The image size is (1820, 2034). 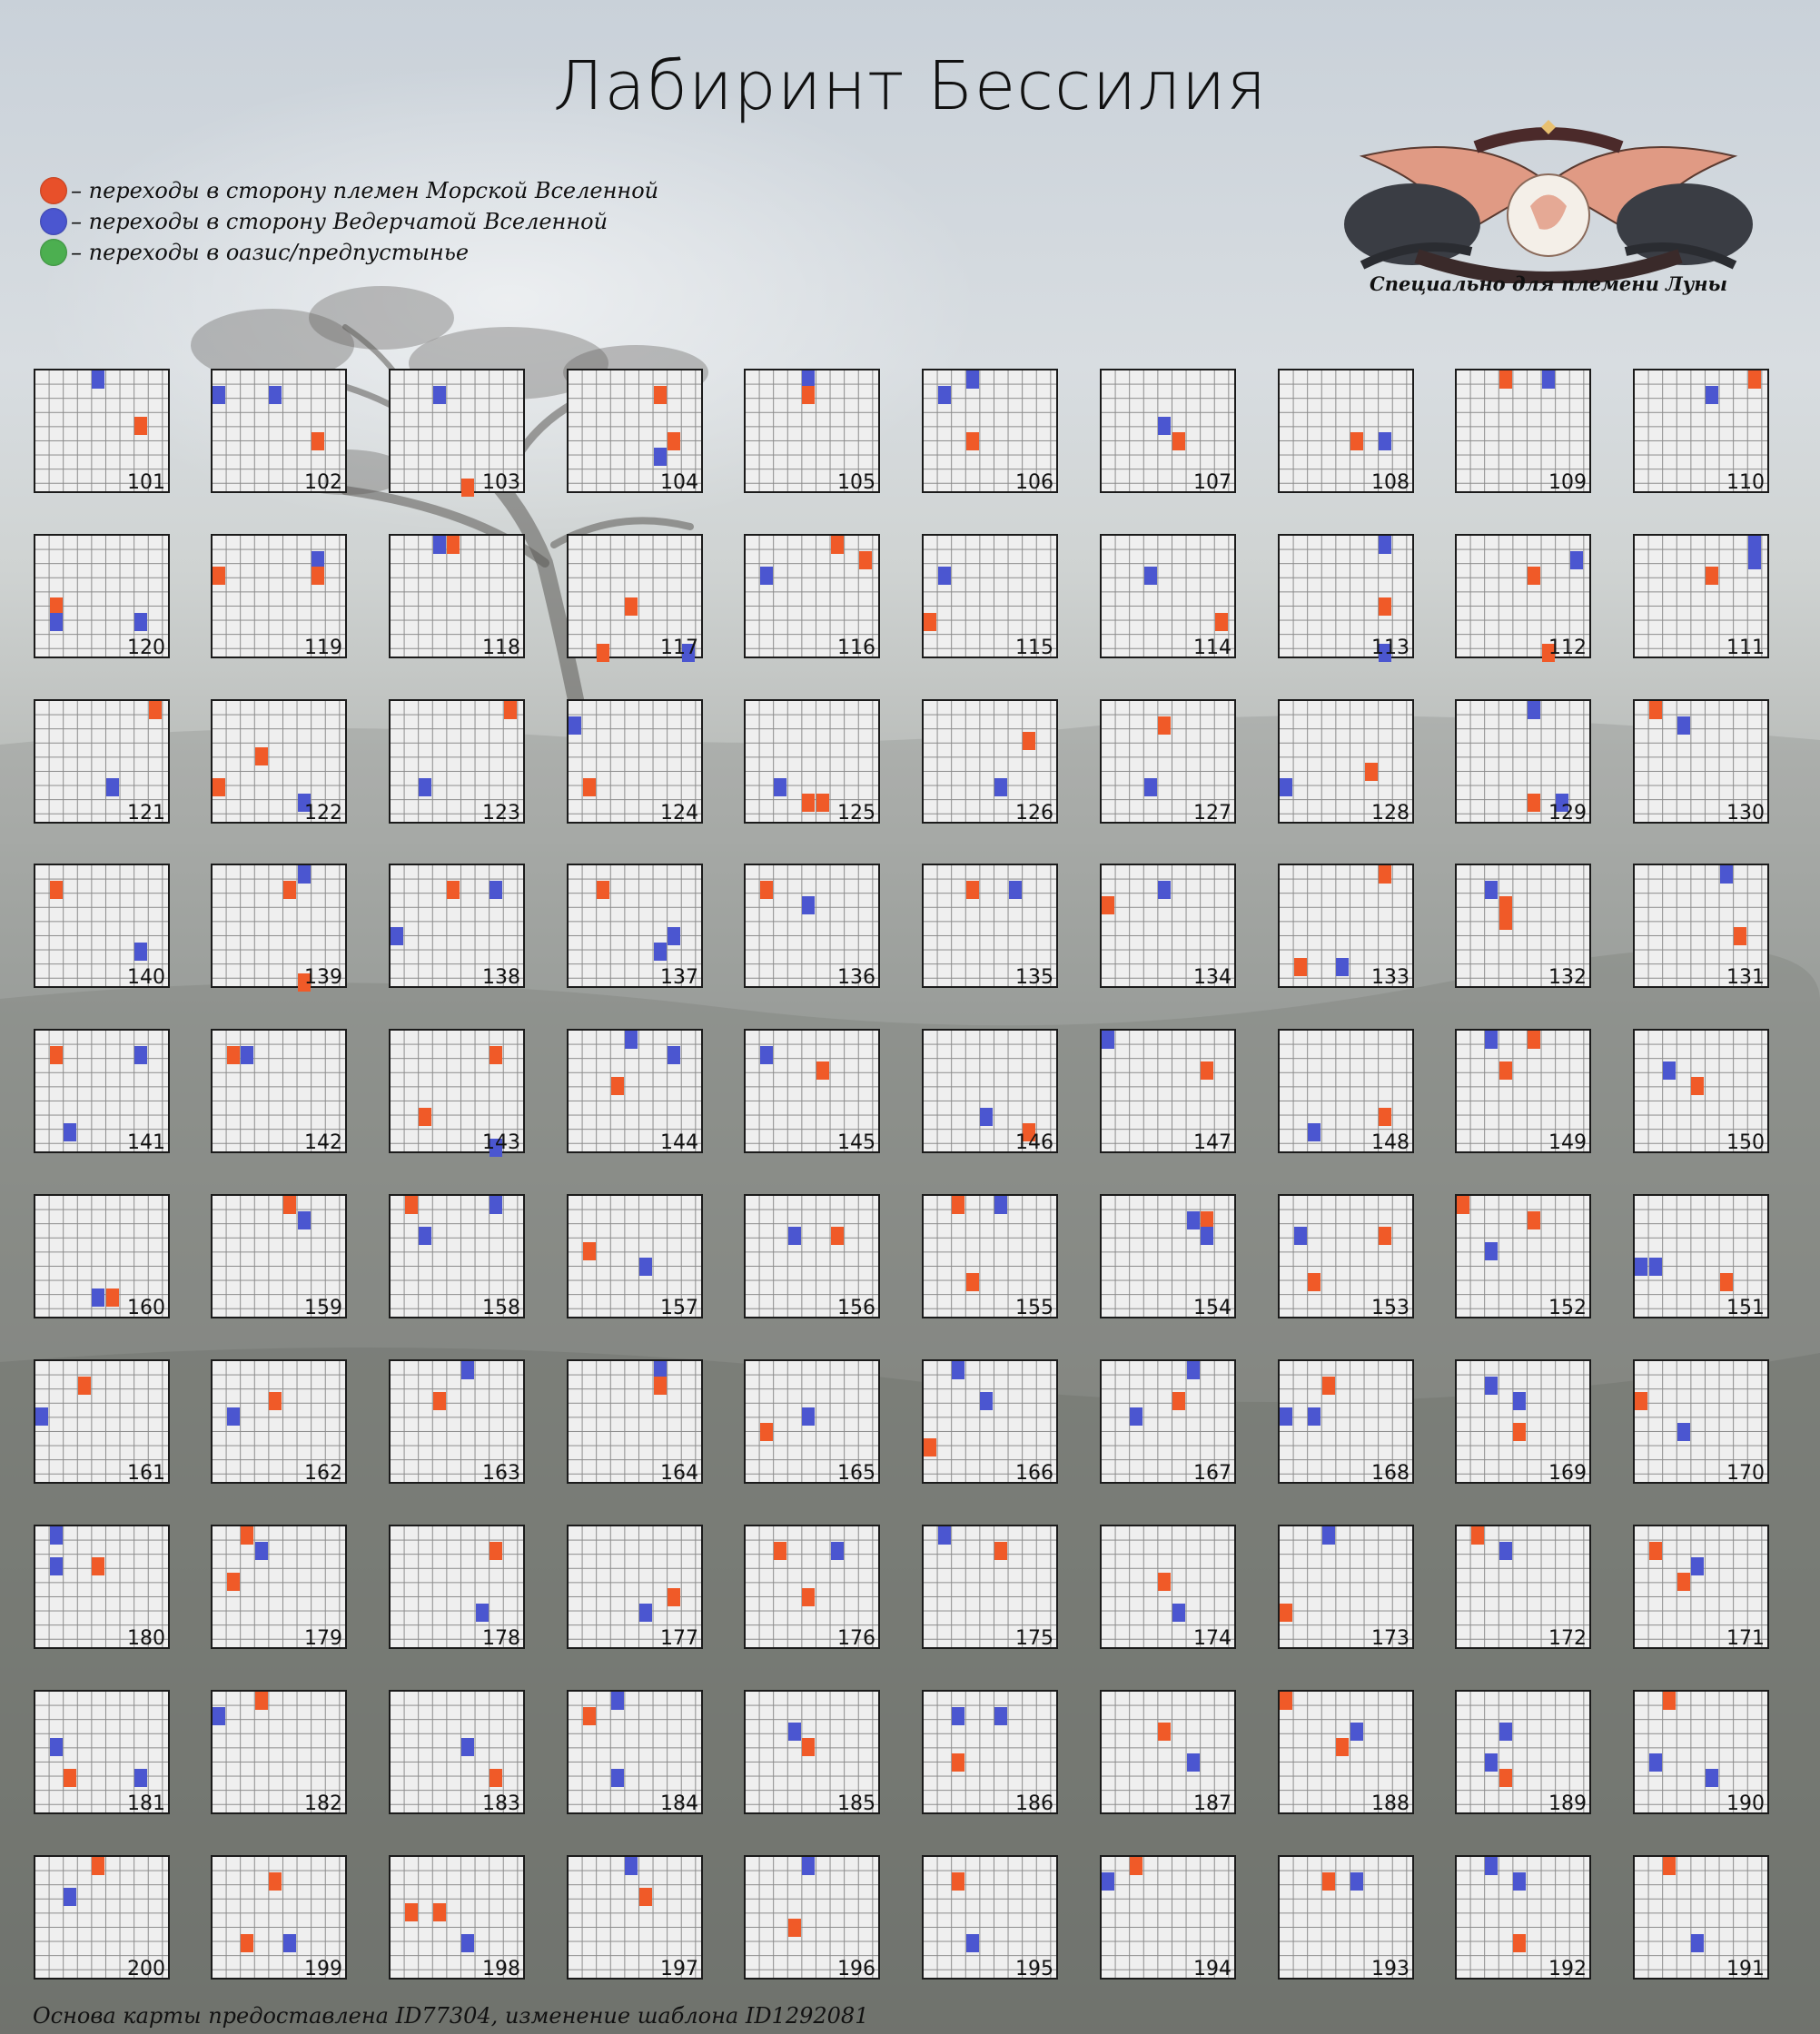 What do you see at coordinates (1346, 1752) in the screenshot?
I see `room-188: 188` at bounding box center [1346, 1752].